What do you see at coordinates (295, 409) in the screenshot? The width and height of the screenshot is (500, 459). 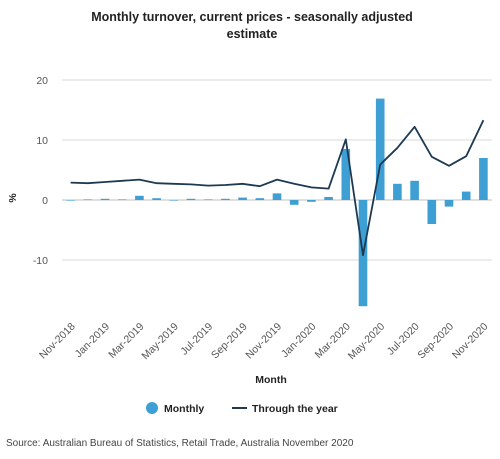 I see `legend-through-the-year-label: Through the year` at bounding box center [295, 409].